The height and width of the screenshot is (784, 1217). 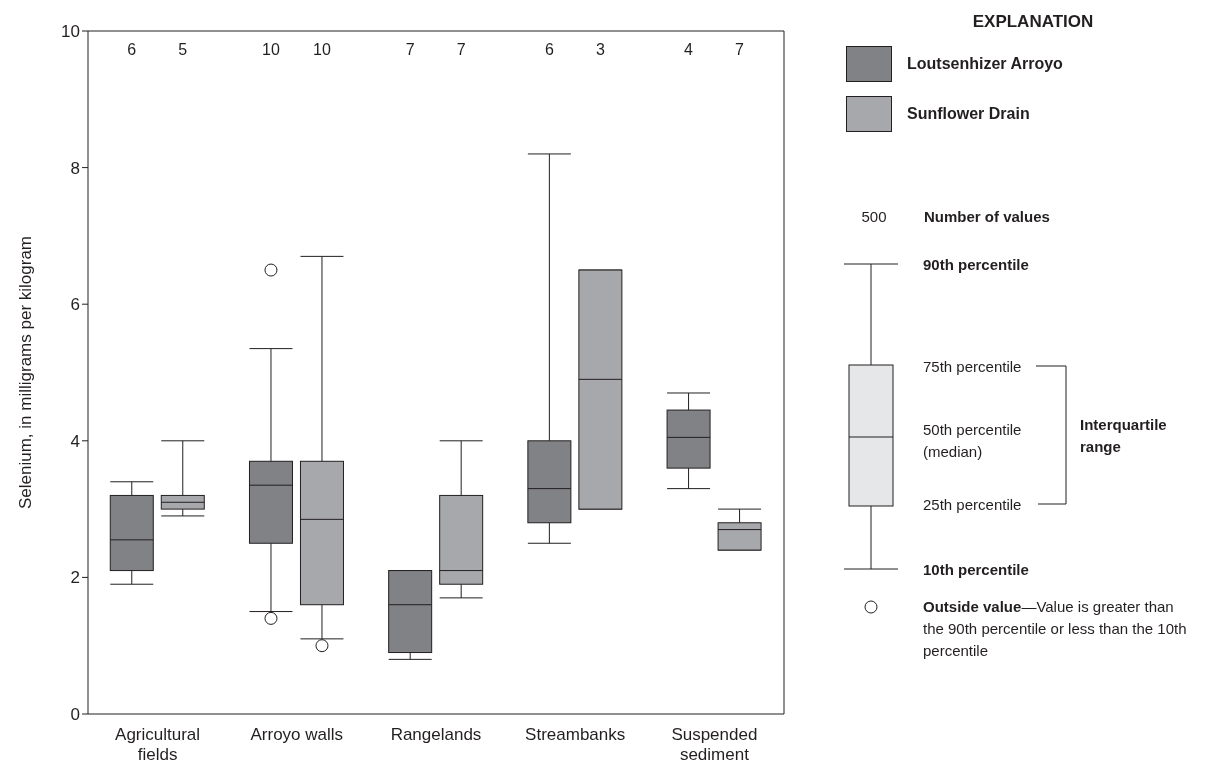 What do you see at coordinates (976, 569) in the screenshot?
I see `text: 10th percentile` at bounding box center [976, 569].